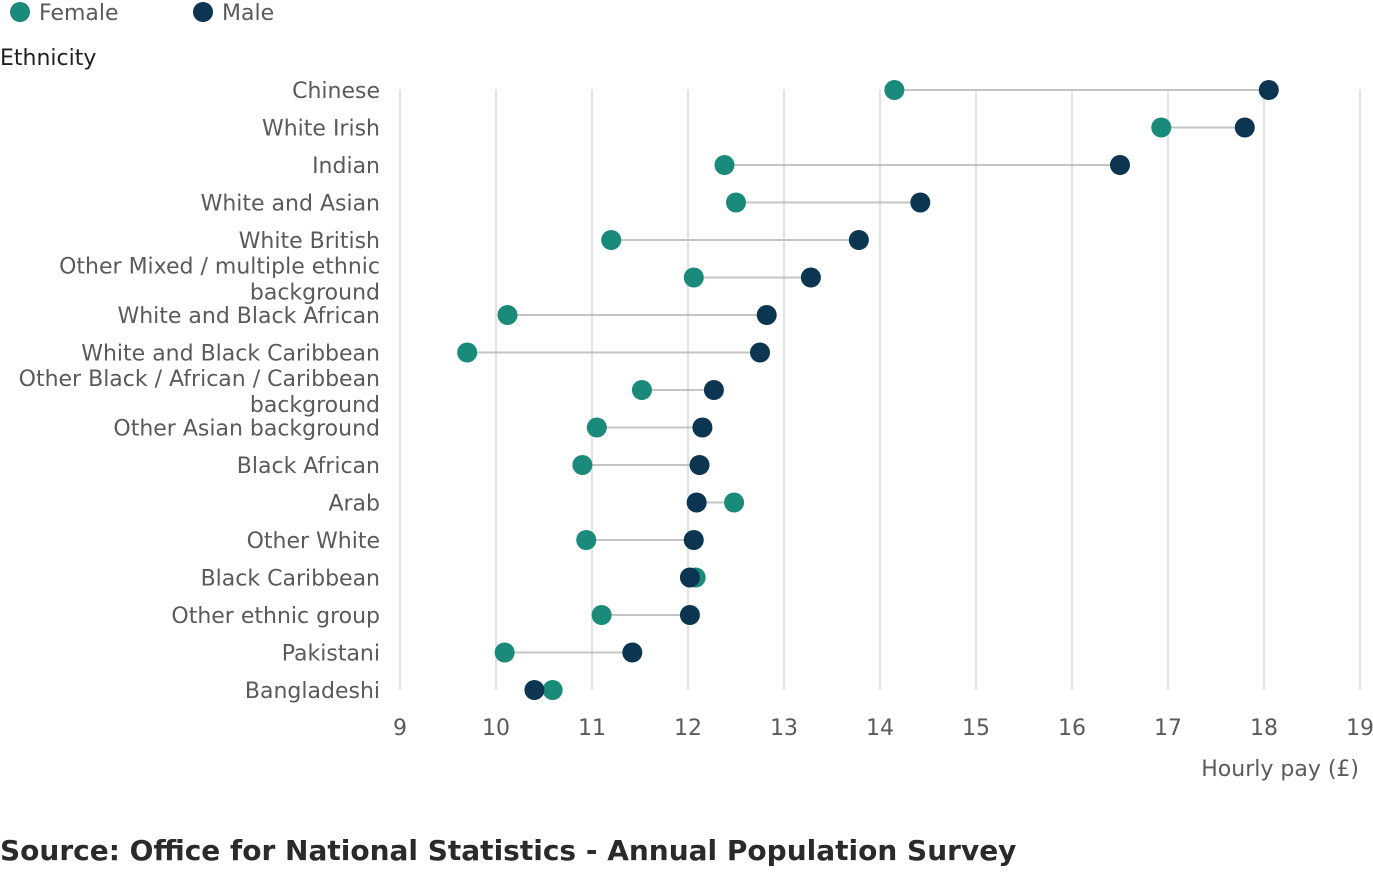 This screenshot has height=875, width=1373. I want to click on x-tick-label: 18, so click(1264, 728).